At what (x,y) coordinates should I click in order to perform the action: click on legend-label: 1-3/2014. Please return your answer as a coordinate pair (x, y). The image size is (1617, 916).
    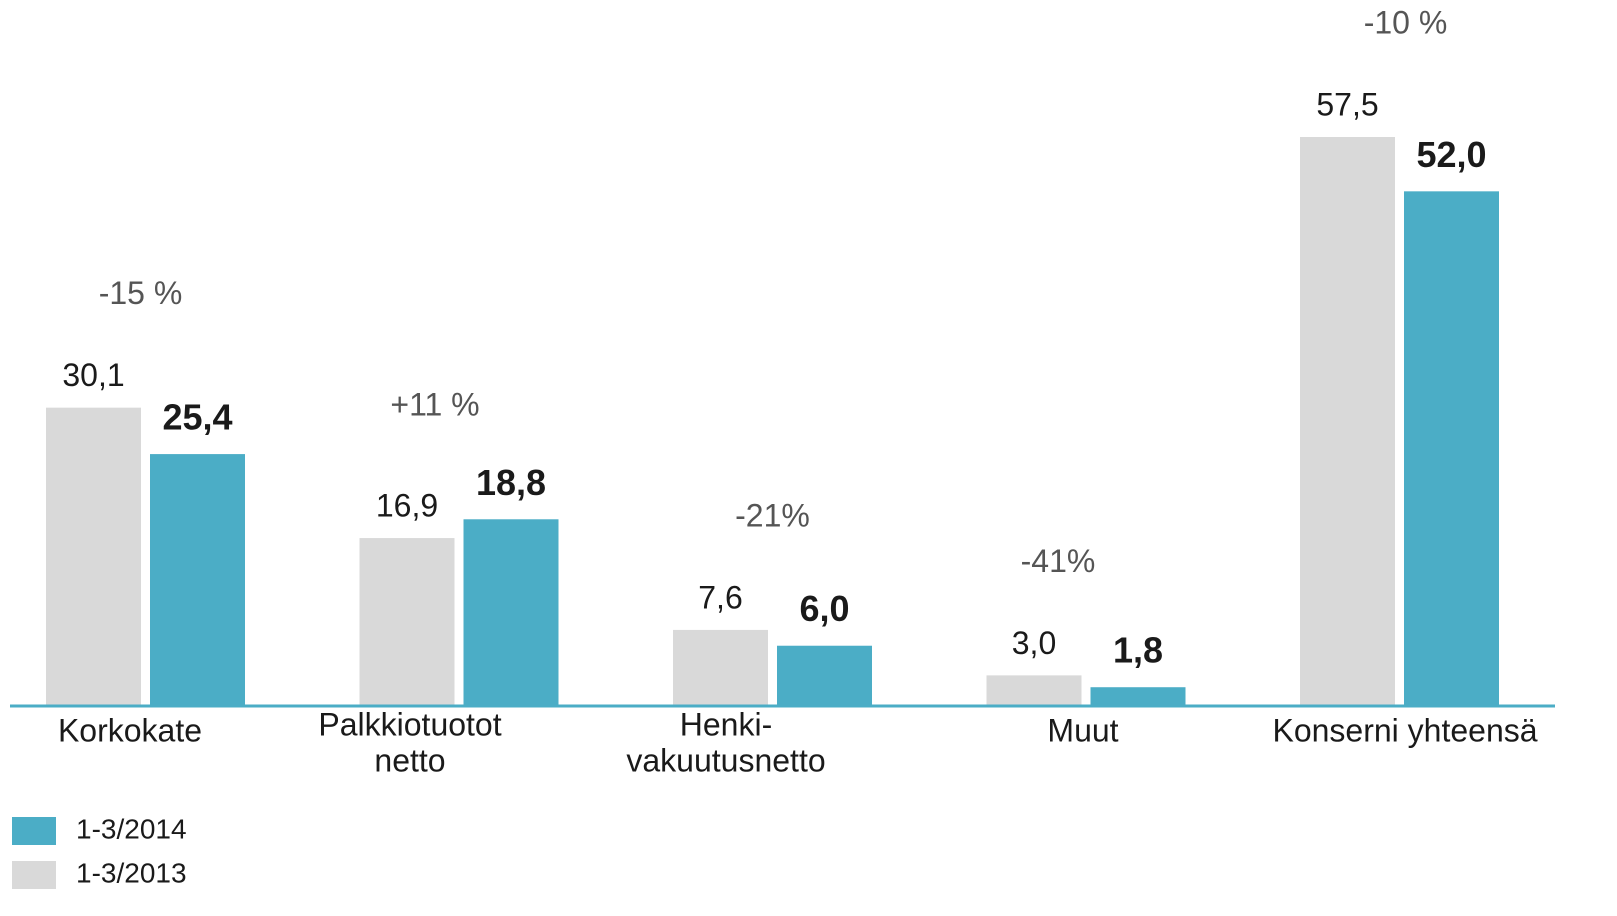
    Looking at the image, I should click on (131, 828).